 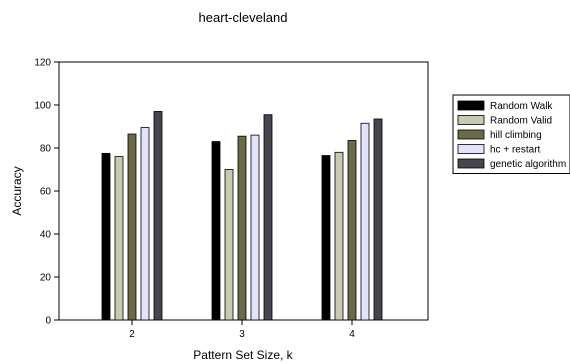 I want to click on y-tick-label: 80, so click(x=46, y=149).